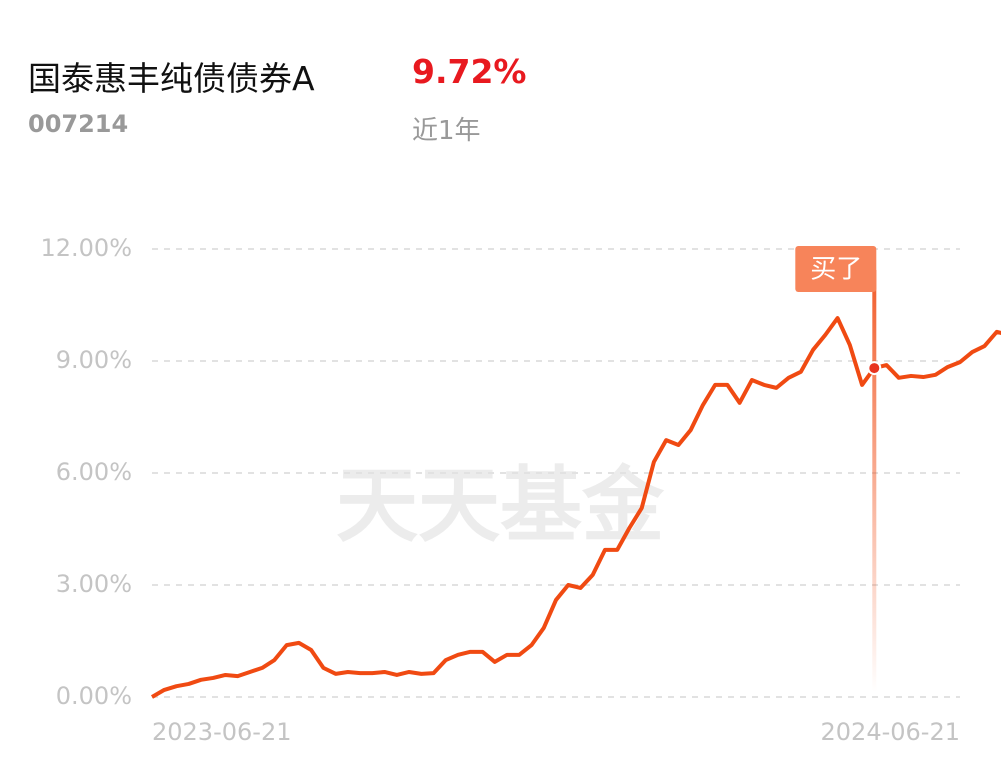  What do you see at coordinates (874, 481) in the screenshot?
I see `marker-line` at bounding box center [874, 481].